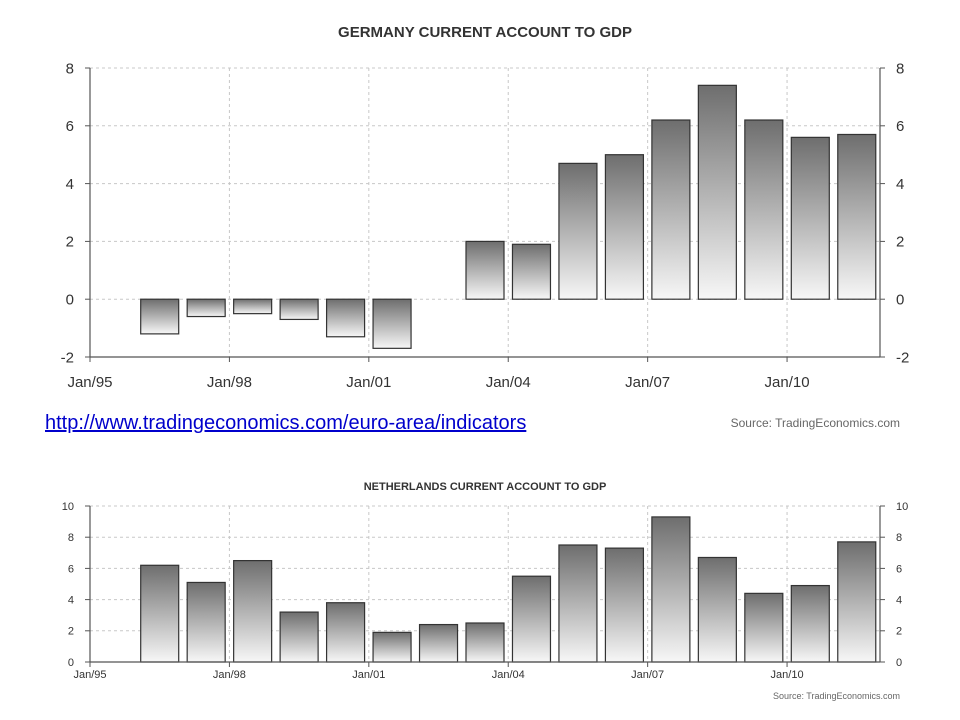  What do you see at coordinates (71, 538) in the screenshot?
I see `netherlands-ytick-label-left: 8` at bounding box center [71, 538].